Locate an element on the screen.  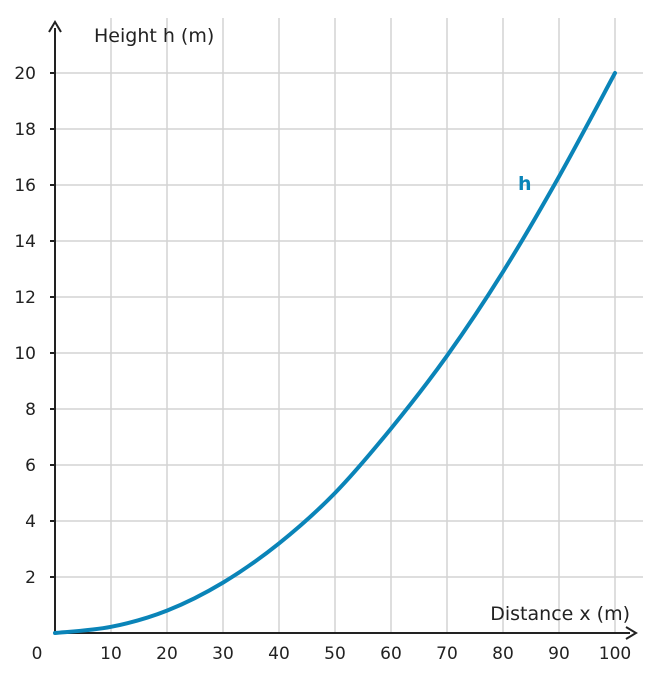
x-tick-label-80: 80 is located at coordinates (503, 654).